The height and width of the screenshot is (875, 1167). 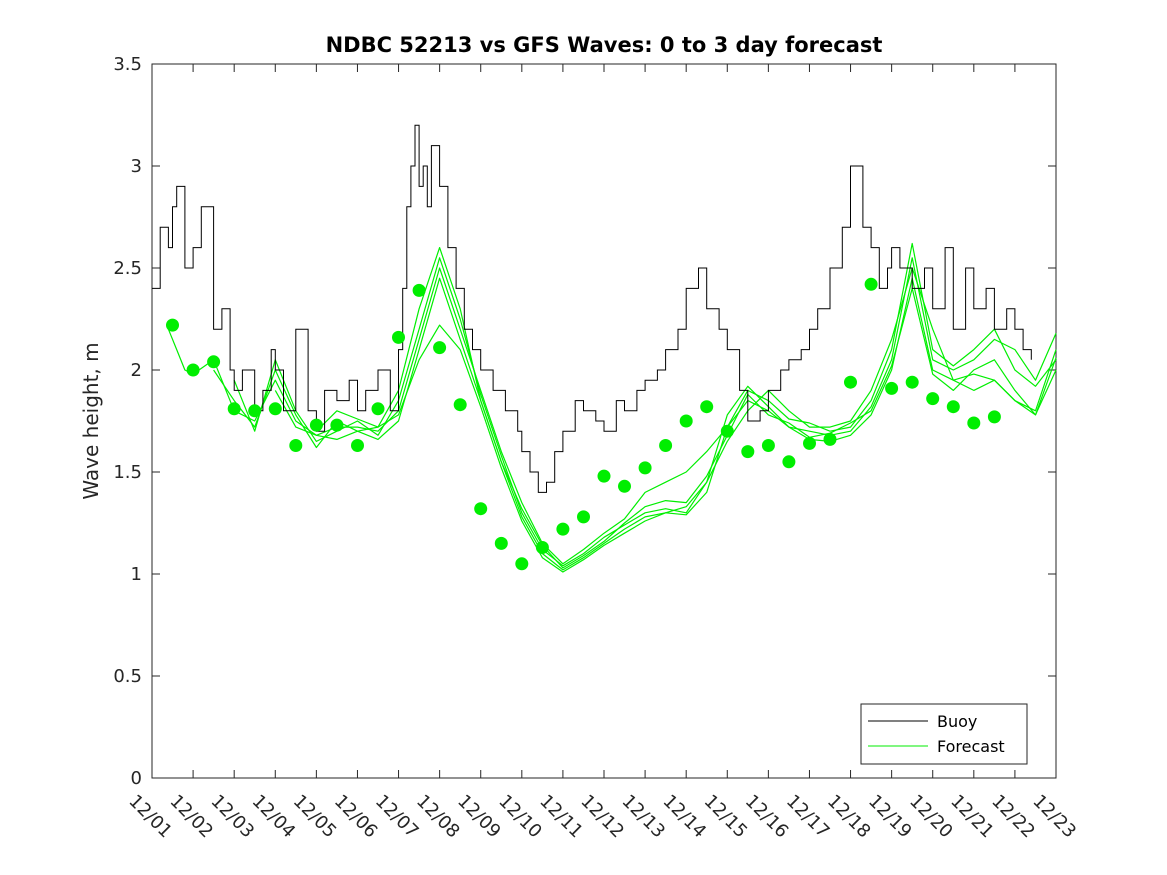 What do you see at coordinates (136, 370) in the screenshot?
I see `y-tick-label: 2` at bounding box center [136, 370].